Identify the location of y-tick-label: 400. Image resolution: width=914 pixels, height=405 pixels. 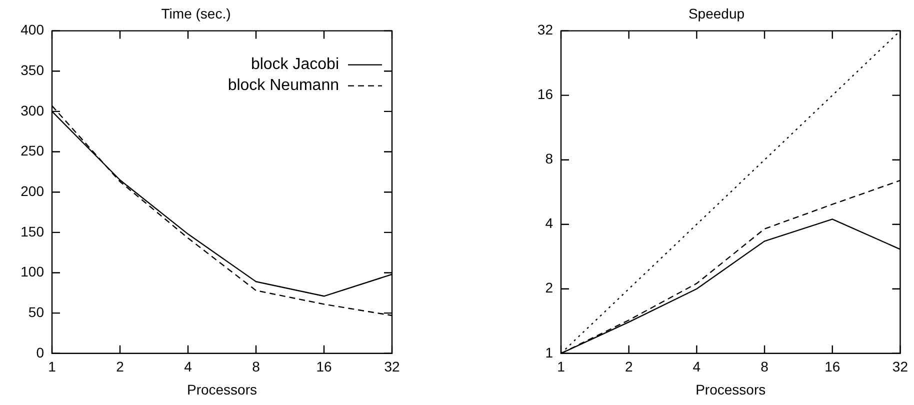
(32, 30).